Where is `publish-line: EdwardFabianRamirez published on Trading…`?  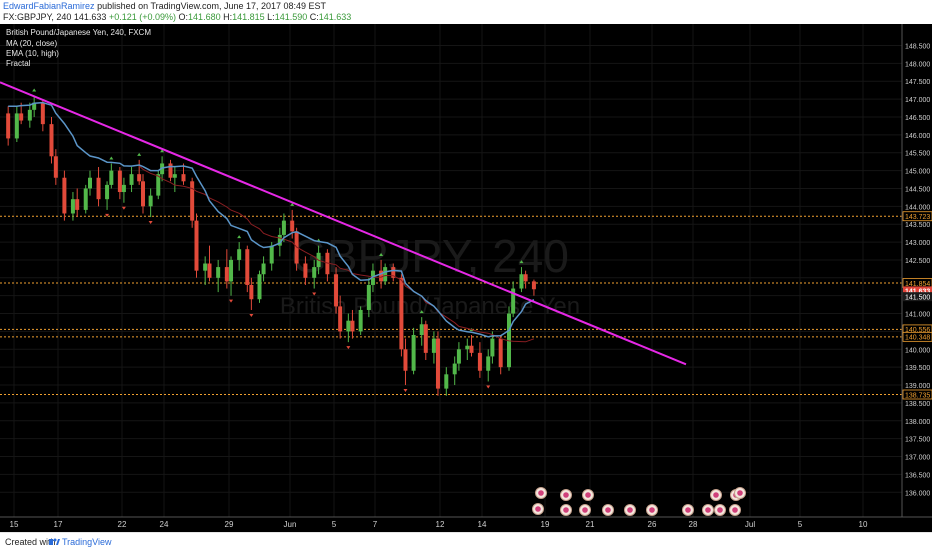 publish-line: EdwardFabianRamirez published on Trading… is located at coordinates (164, 6).